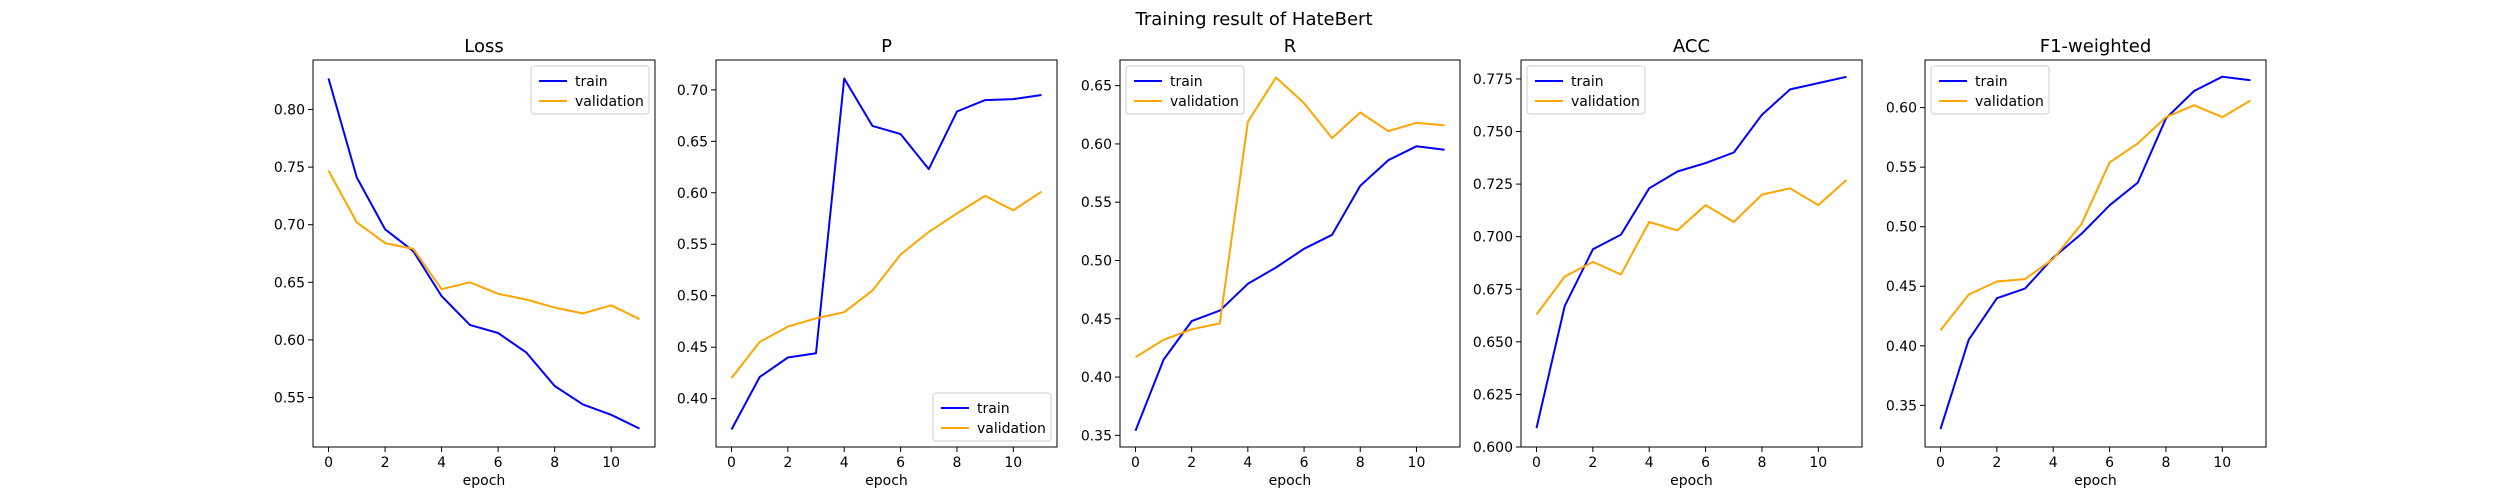 This screenshot has width=2500, height=500. I want to click on y-tick-label: 0.75, so click(289, 168).